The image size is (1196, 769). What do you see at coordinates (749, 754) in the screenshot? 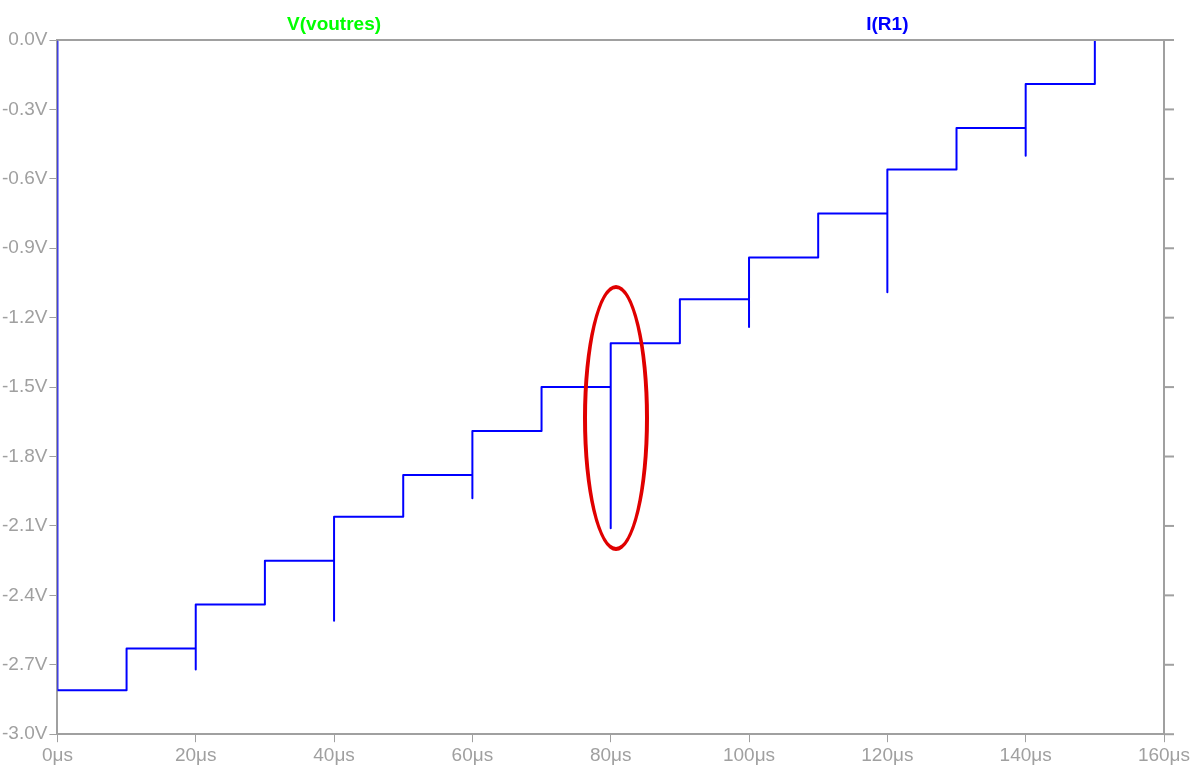
I see `x-tick-label: 100μs` at bounding box center [749, 754].